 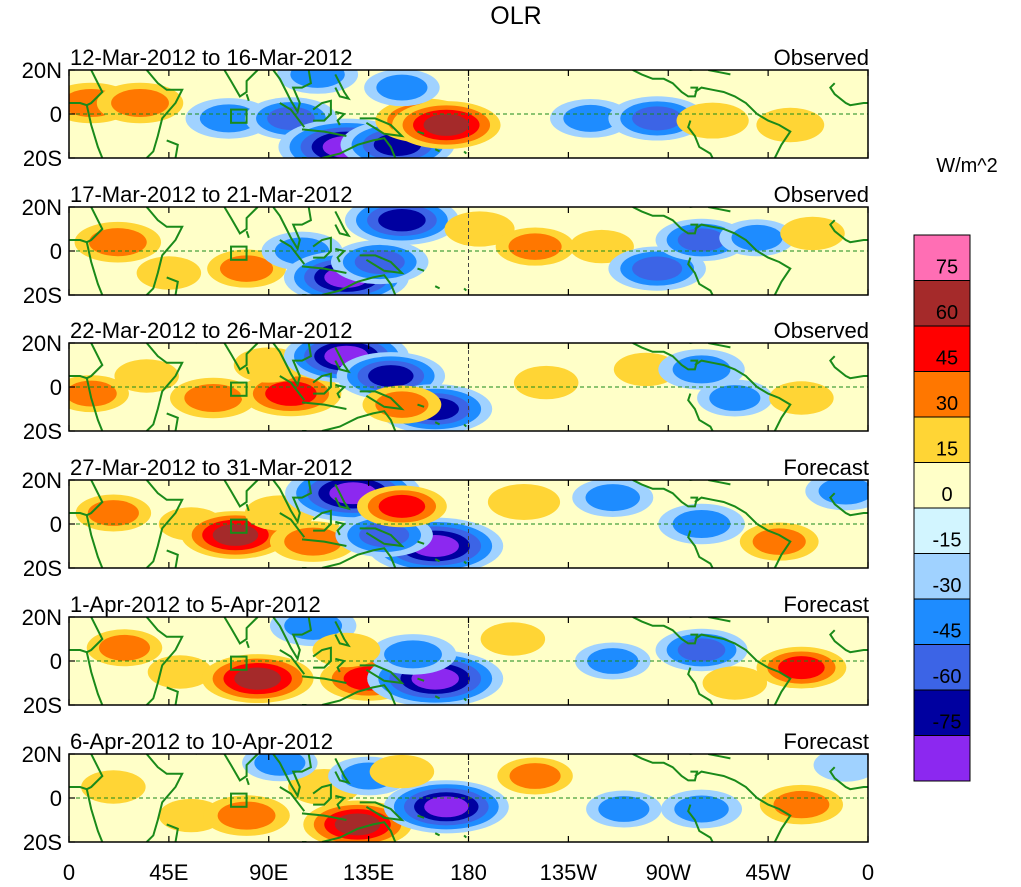 I want to click on index-region-box, so click(x=239, y=389).